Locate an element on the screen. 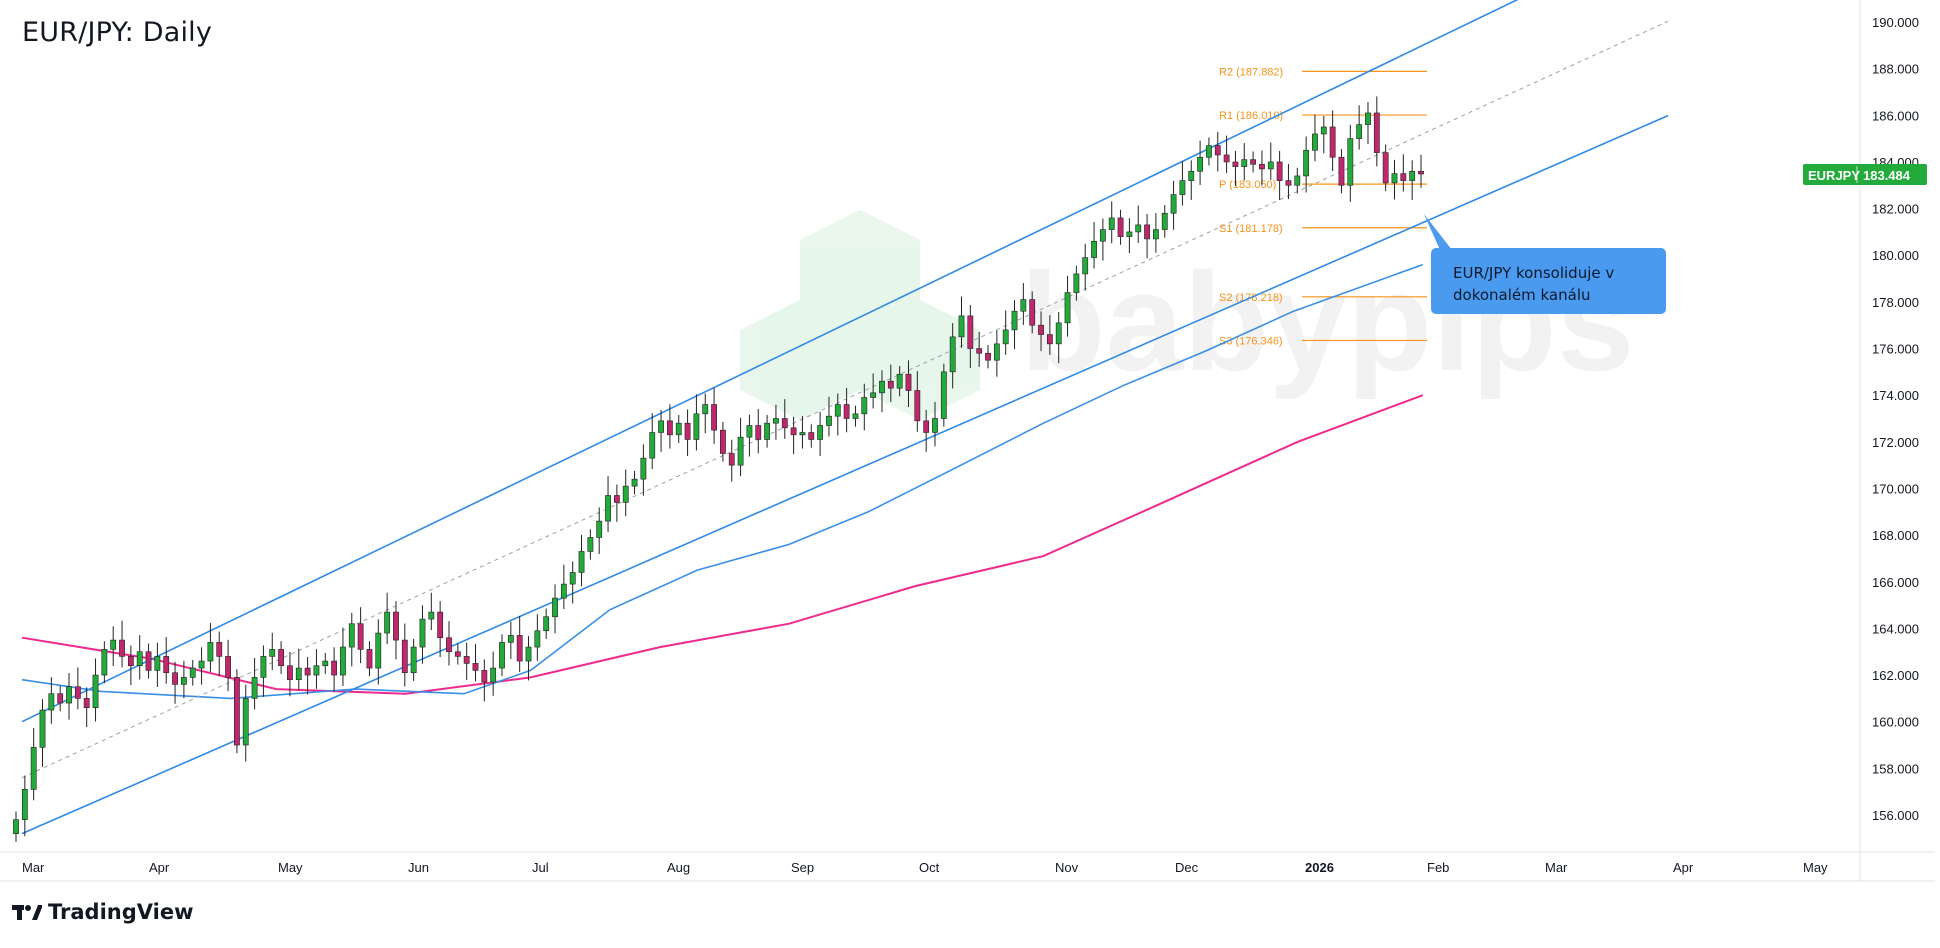 The height and width of the screenshot is (948, 1940). x-tick-label: Jun is located at coordinates (418, 867).